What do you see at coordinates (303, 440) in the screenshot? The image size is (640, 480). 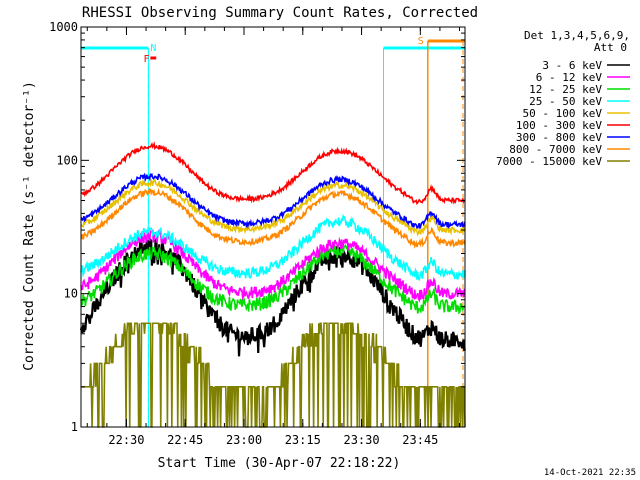 I see `x-tick-label-2315: 23:15` at bounding box center [303, 440].